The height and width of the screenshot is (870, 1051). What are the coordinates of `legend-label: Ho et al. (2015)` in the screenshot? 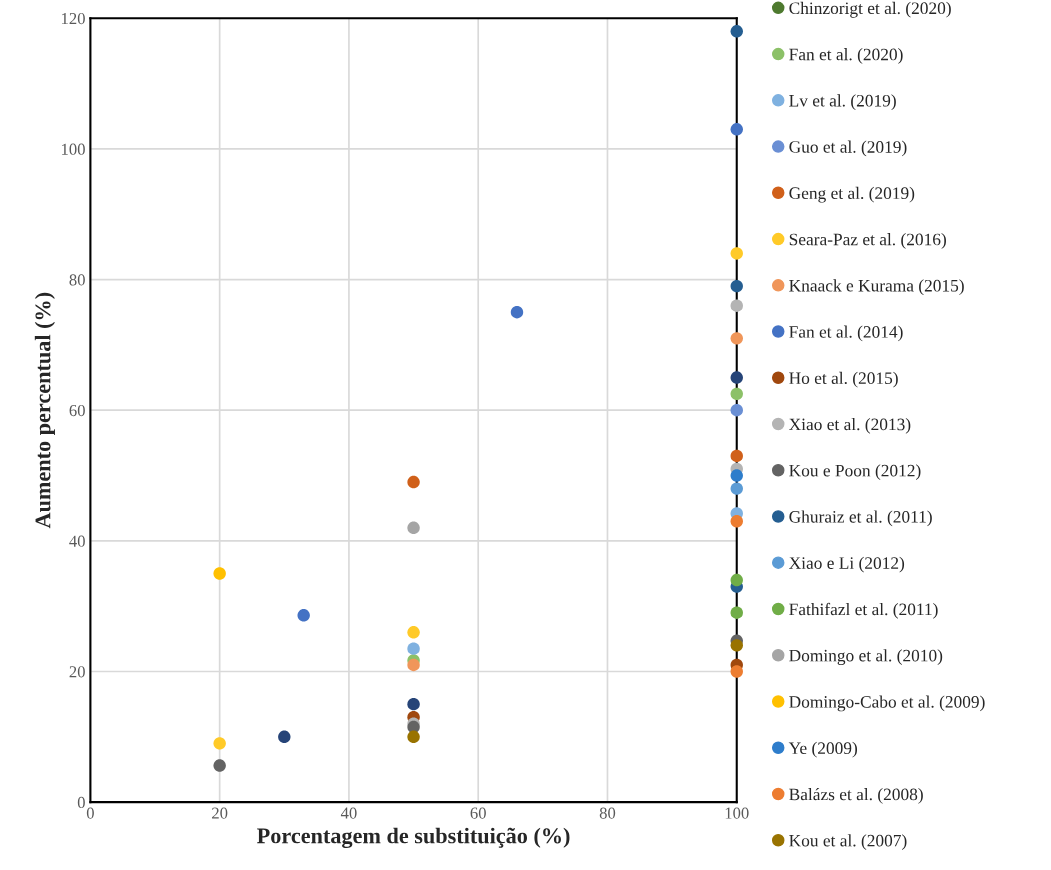 It's located at (843, 379).